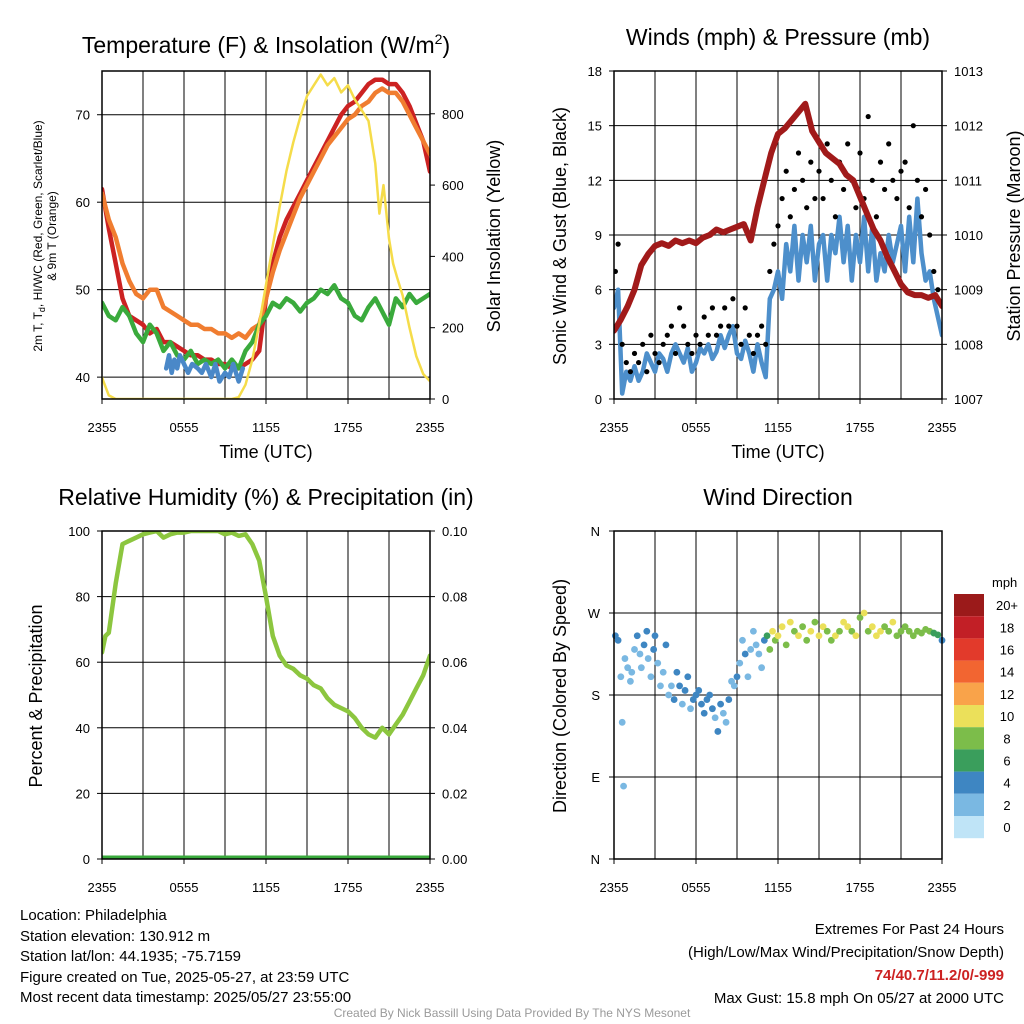  What do you see at coordinates (453, 185) in the screenshot?
I see `y2-tick-label: 600` at bounding box center [453, 185].